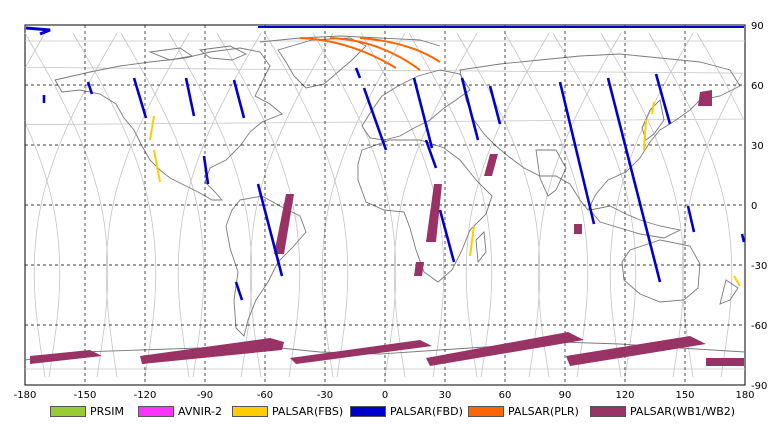 The width and height of the screenshot is (770, 430). I want to click on x-tick-label: 0, so click(385, 395).